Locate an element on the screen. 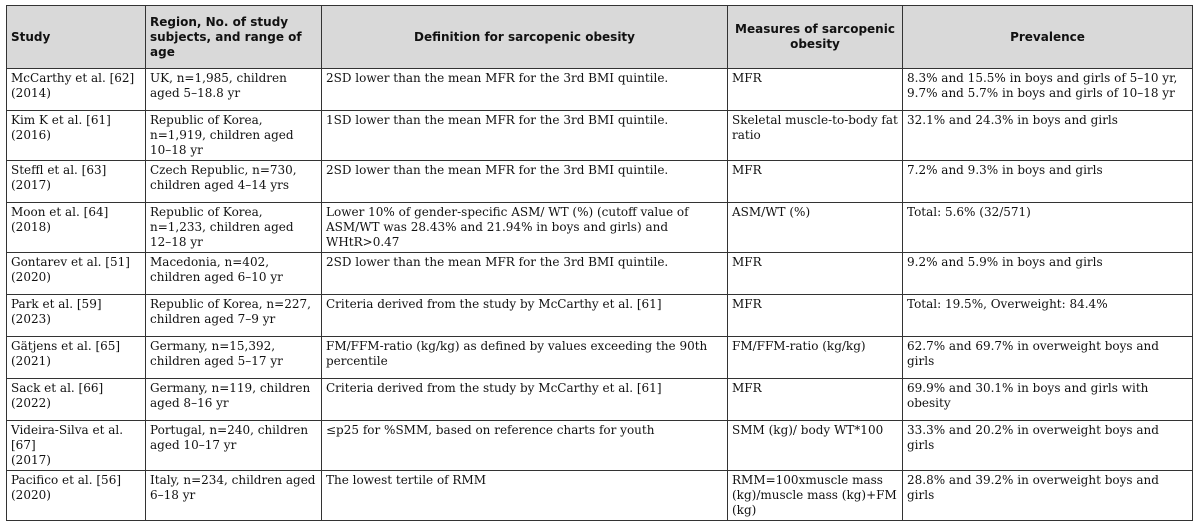  cell-measures: ASM/WT (%) is located at coordinates (815, 227).